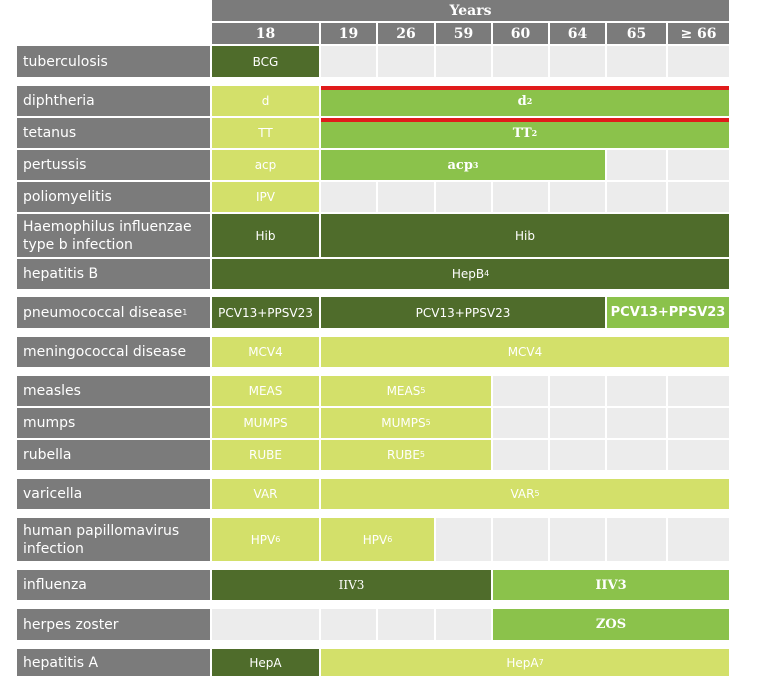 Image resolution: width=759 pixels, height=676 pixels. What do you see at coordinates (520, 33) in the screenshot?
I see `age-col-60: 60` at bounding box center [520, 33].